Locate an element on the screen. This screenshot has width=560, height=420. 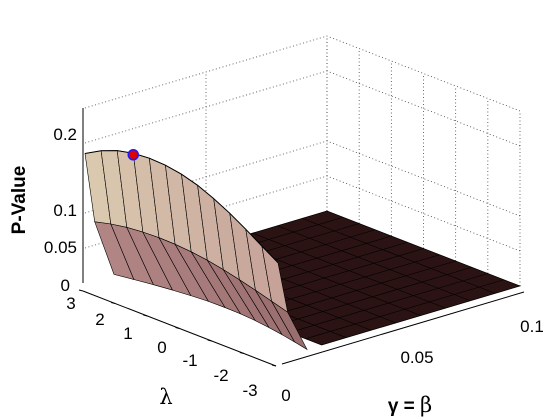
x-tick-label: -3 is located at coordinates (249, 390).